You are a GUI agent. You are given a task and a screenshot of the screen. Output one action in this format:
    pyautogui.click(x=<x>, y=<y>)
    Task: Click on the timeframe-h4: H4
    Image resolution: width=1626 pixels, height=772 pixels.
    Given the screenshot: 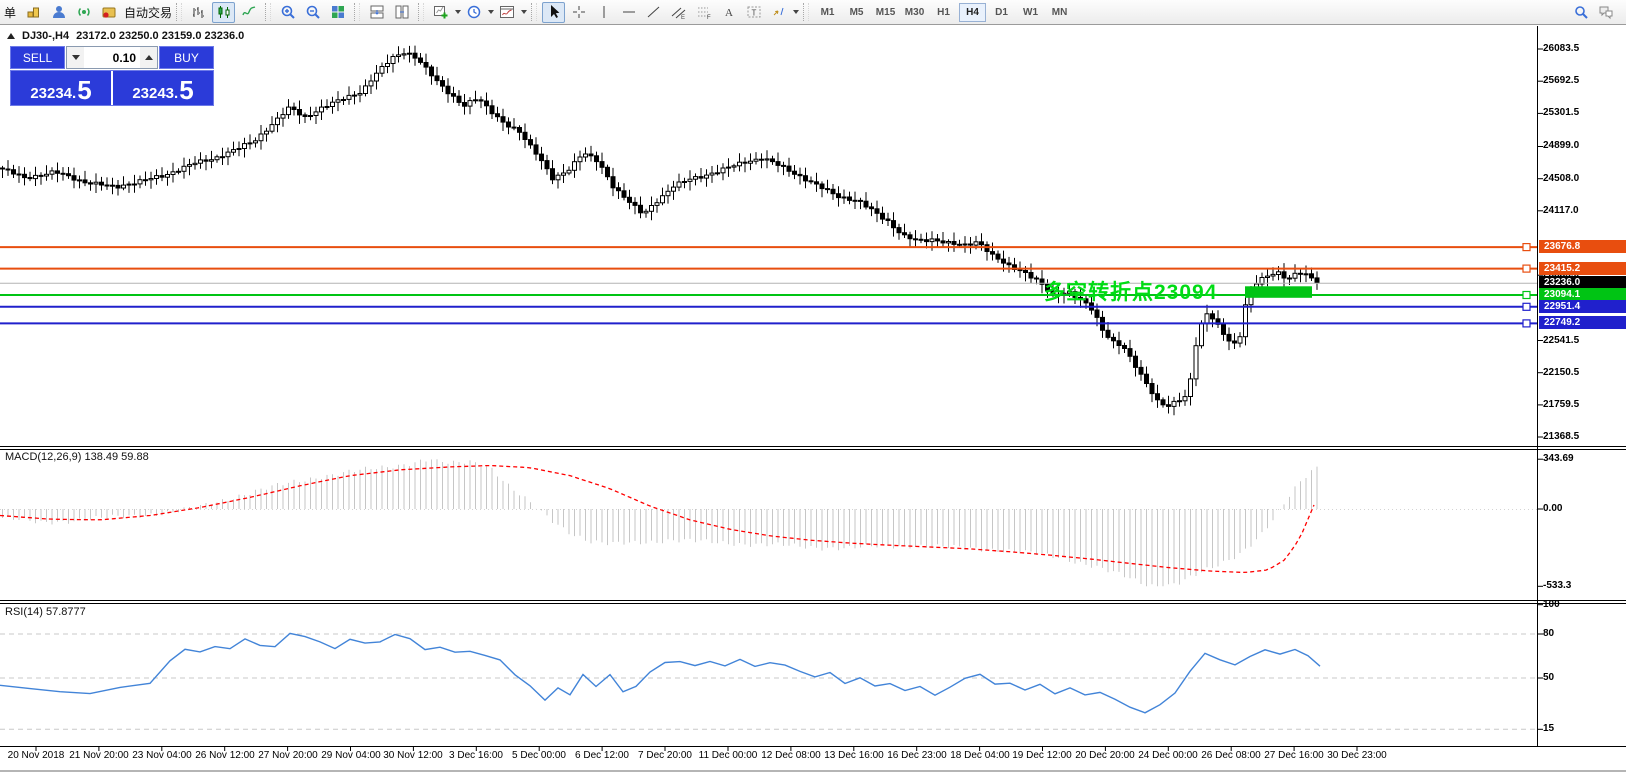 What is the action you would take?
    pyautogui.click(x=973, y=12)
    